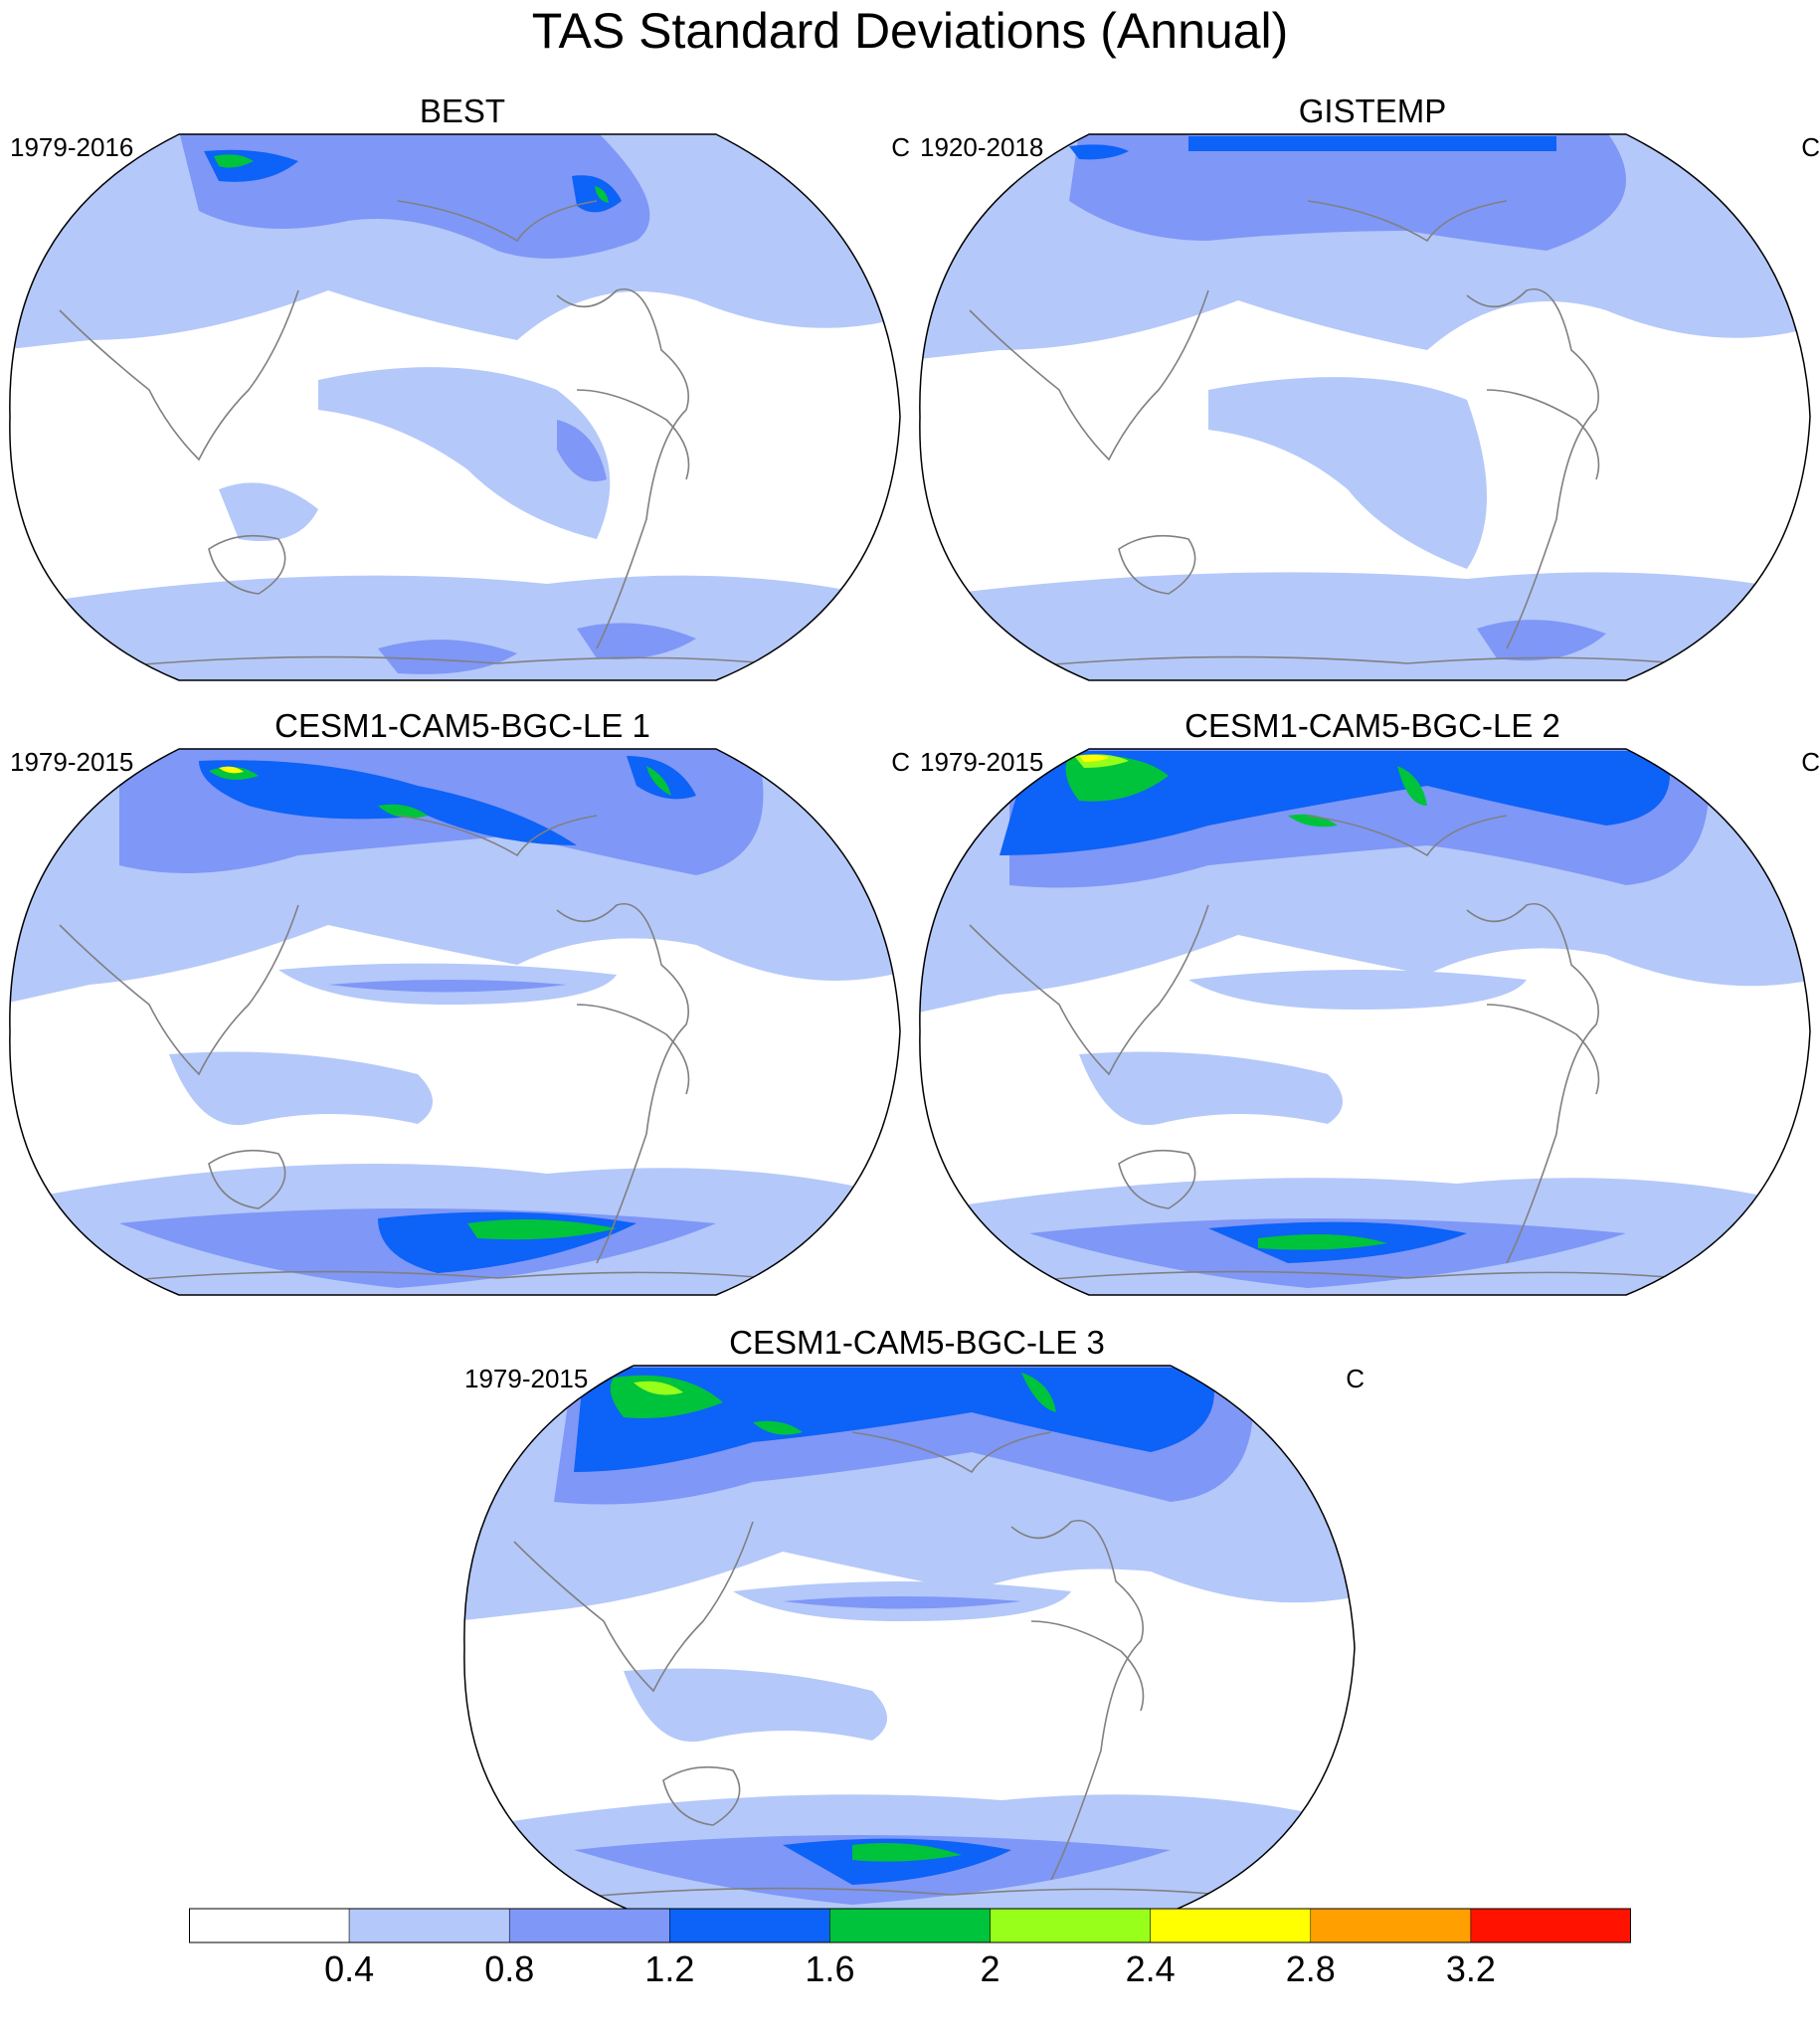 The image size is (1820, 2032). I want to click on panel-title: CESM1-CAM5-BGC-LE 3, so click(917, 1343).